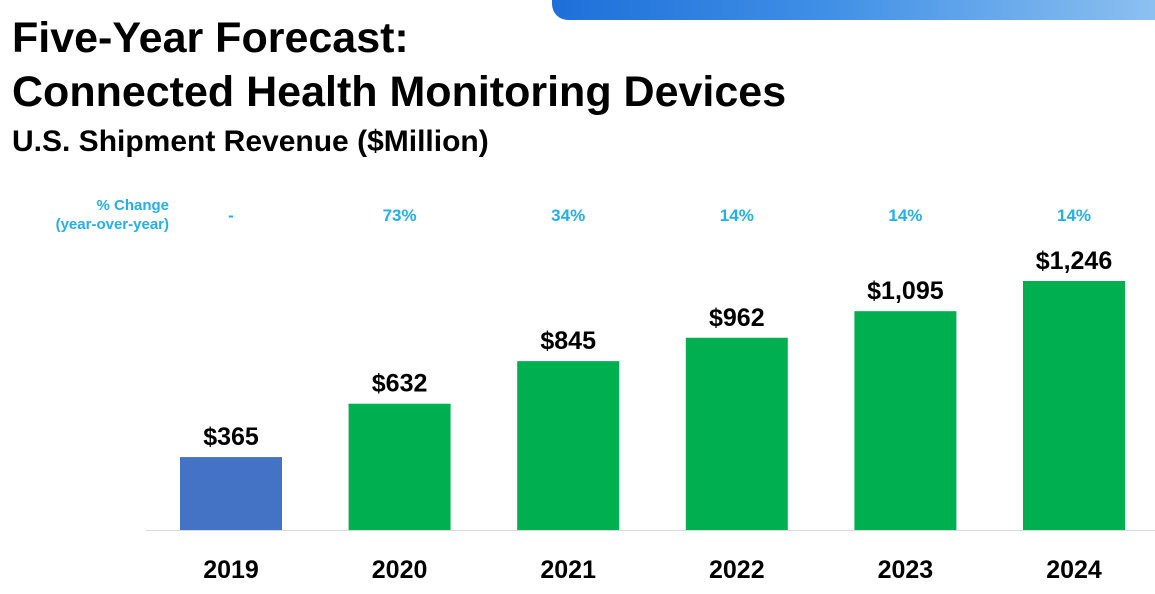  What do you see at coordinates (568, 570) in the screenshot?
I see `x-tick-label-2021: 2021` at bounding box center [568, 570].